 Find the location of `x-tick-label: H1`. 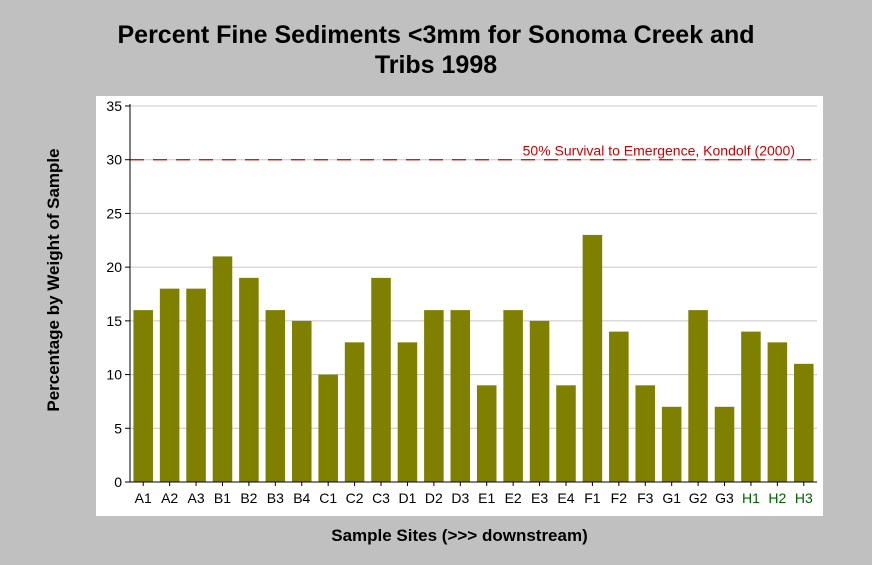

x-tick-label: H1 is located at coordinates (751, 498).